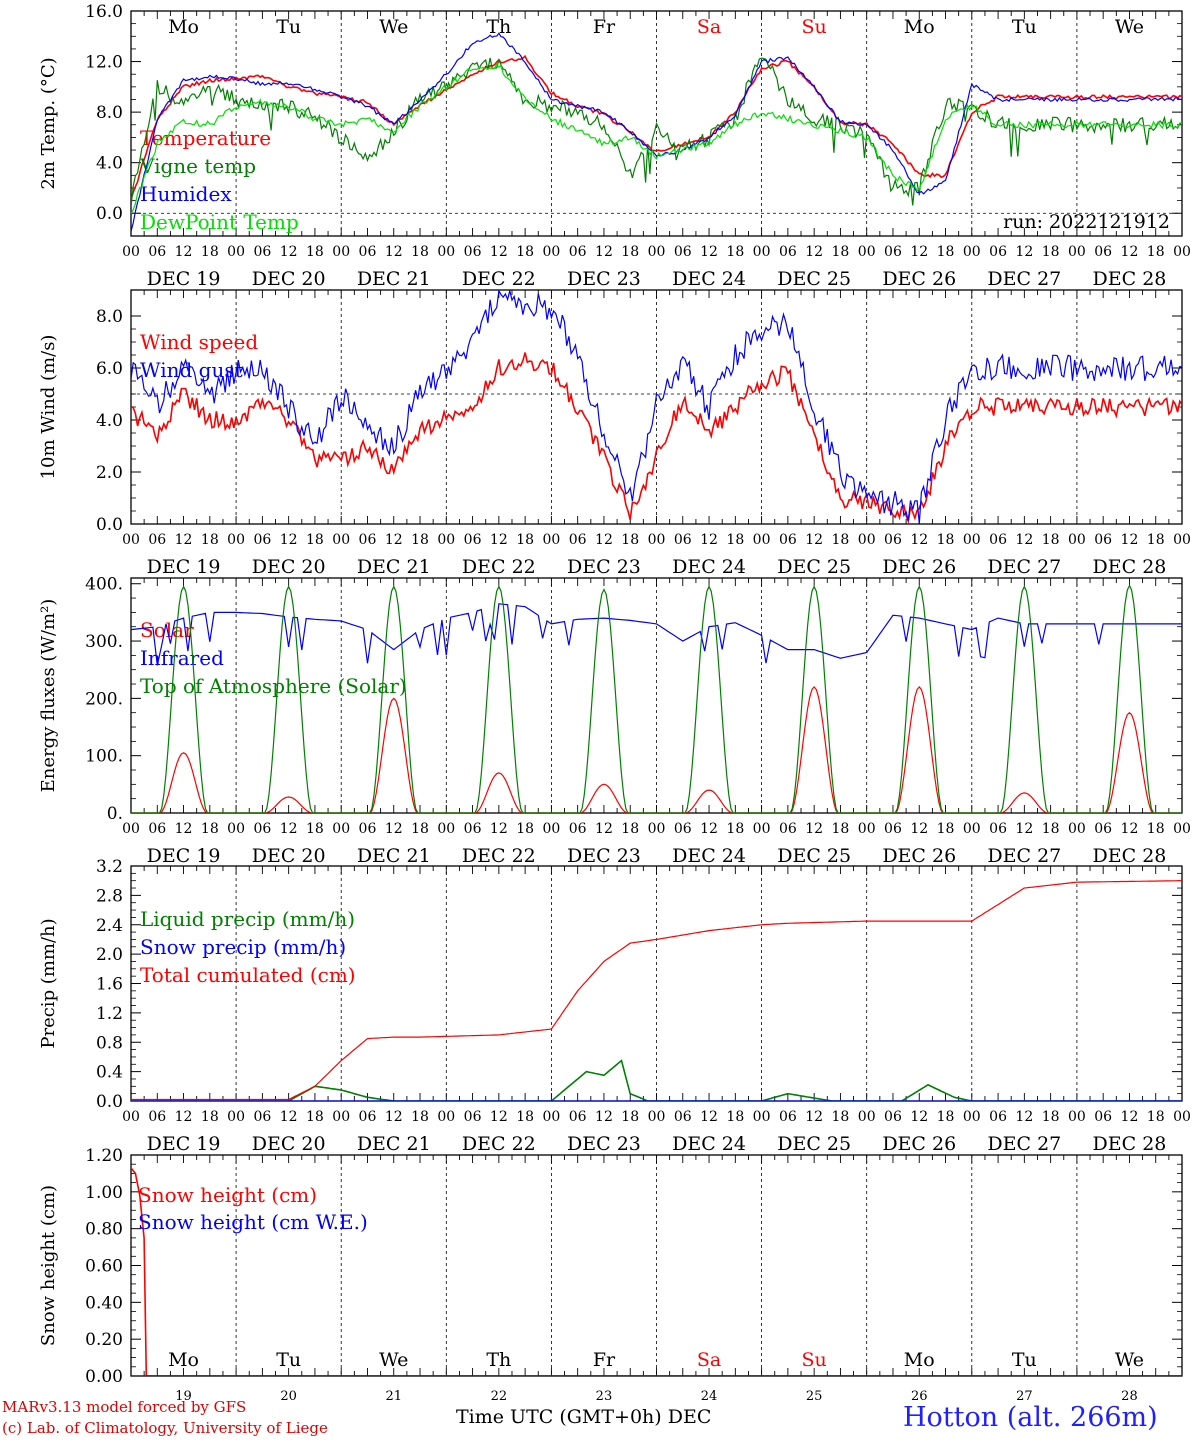 The height and width of the screenshot is (1440, 1194). Describe the element at coordinates (243, 947) in the screenshot. I see `legend-entry: Snow precip (mm/h)` at that location.